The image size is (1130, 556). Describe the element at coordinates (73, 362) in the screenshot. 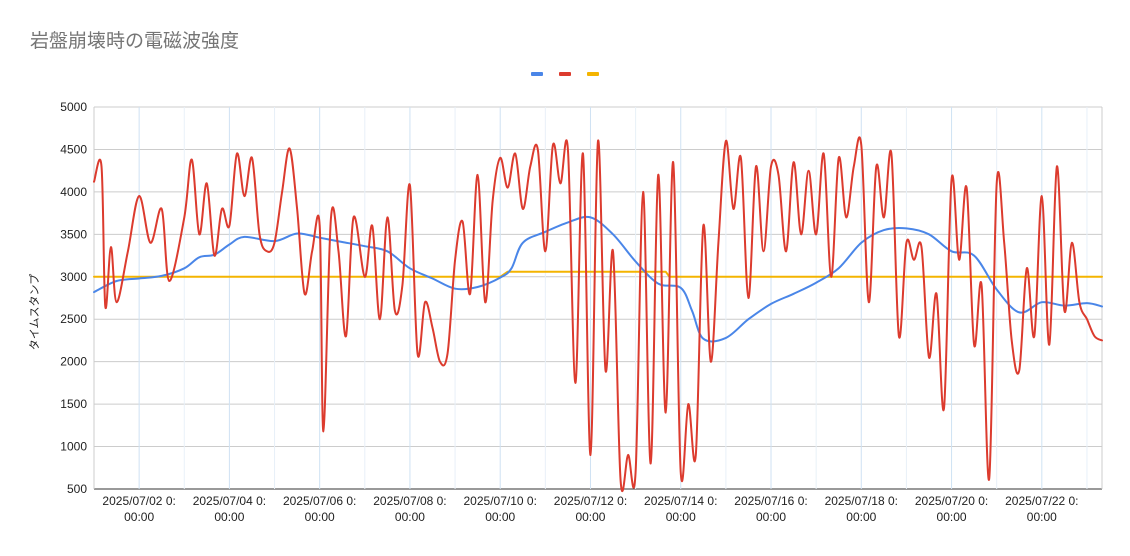

I see `y-tick-label: 2000` at that location.